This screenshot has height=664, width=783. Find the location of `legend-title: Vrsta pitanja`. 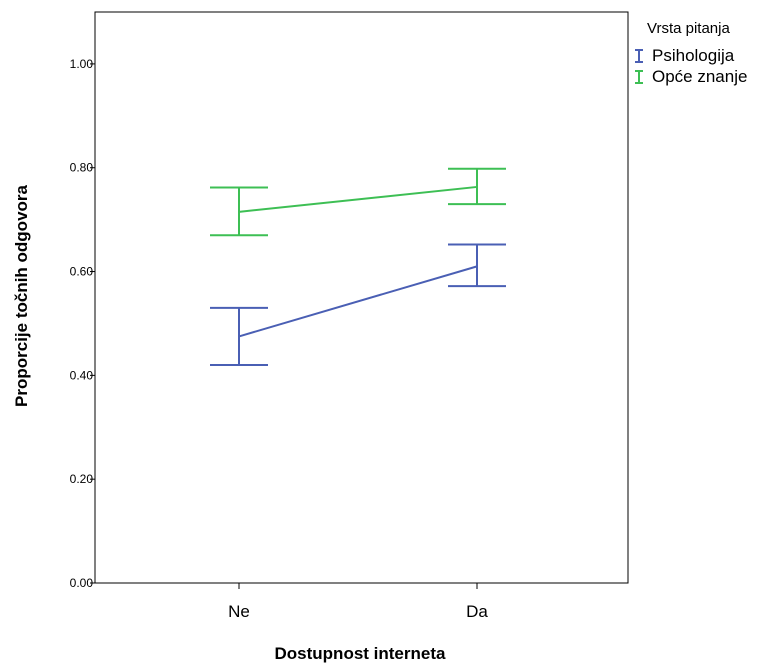

legend-title: Vrsta pitanja is located at coordinates (688, 28).